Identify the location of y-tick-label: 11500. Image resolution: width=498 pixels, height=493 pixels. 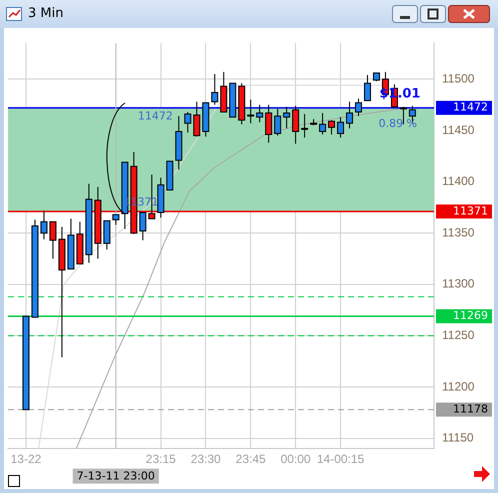
(458, 78).